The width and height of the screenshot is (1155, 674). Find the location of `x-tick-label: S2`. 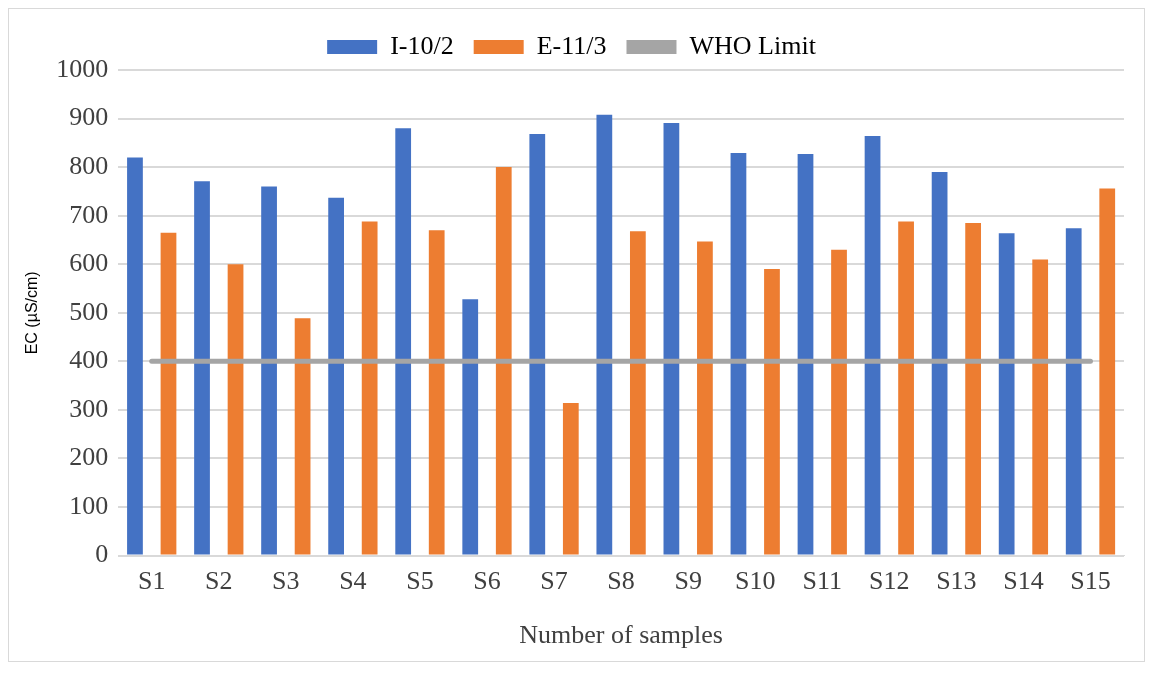

x-tick-label: S2 is located at coordinates (219, 581).